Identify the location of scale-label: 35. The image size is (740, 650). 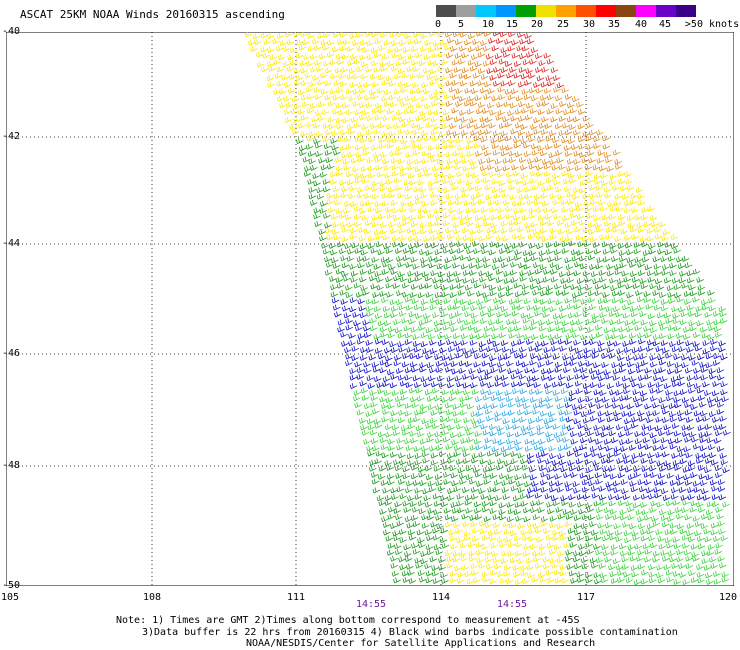
(614, 24).